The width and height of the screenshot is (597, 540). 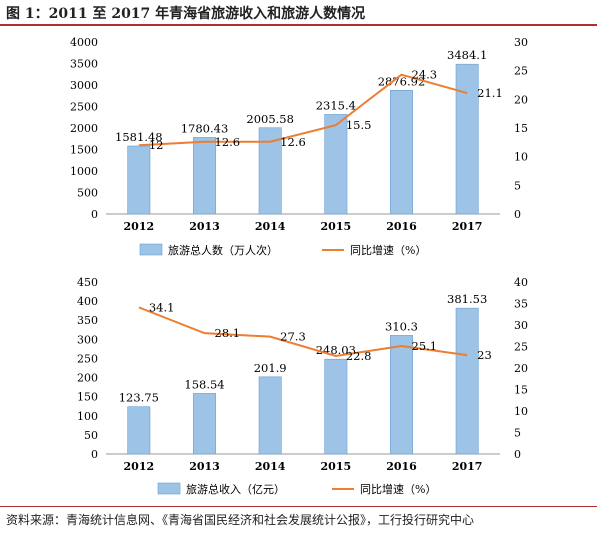 I want to click on left-axis-tick-label: 450, so click(x=87, y=282).